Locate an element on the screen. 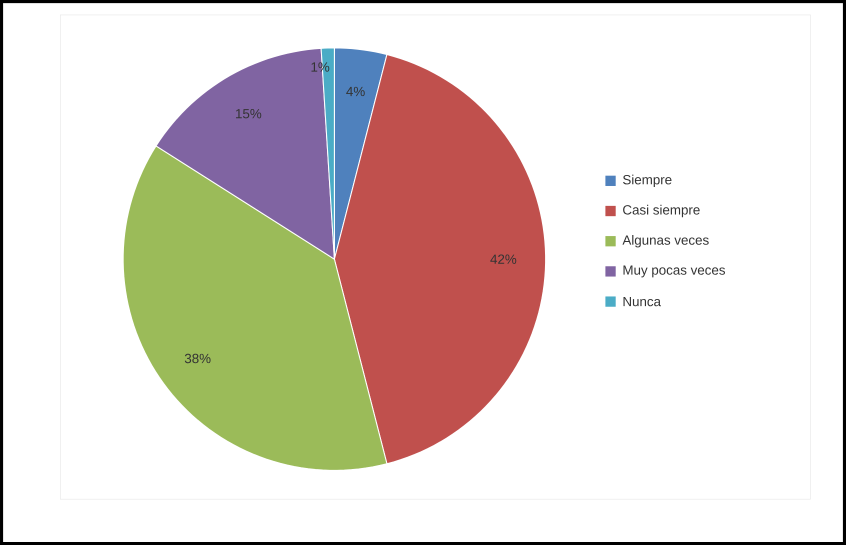 Image resolution: width=846 pixels, height=545 pixels. data-label: 4% is located at coordinates (355, 91).